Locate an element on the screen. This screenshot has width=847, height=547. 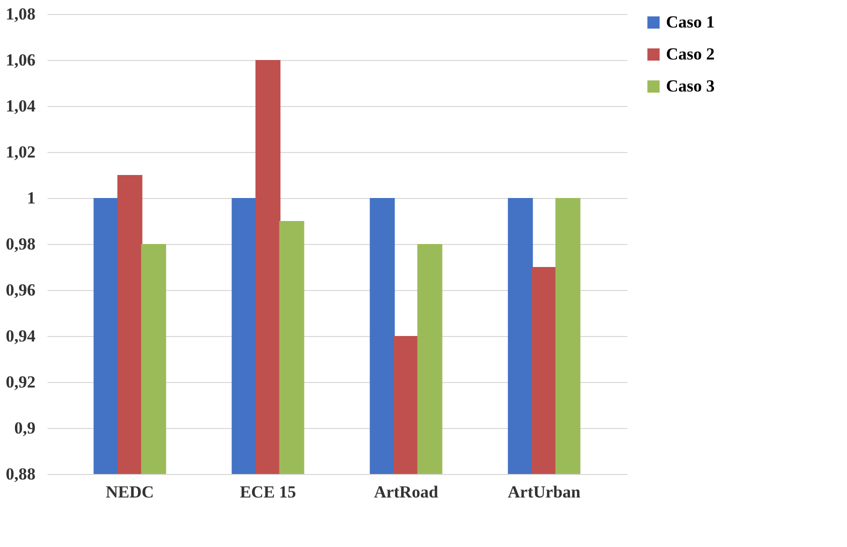
y-tick-label: 0,9 is located at coordinates (25, 428).